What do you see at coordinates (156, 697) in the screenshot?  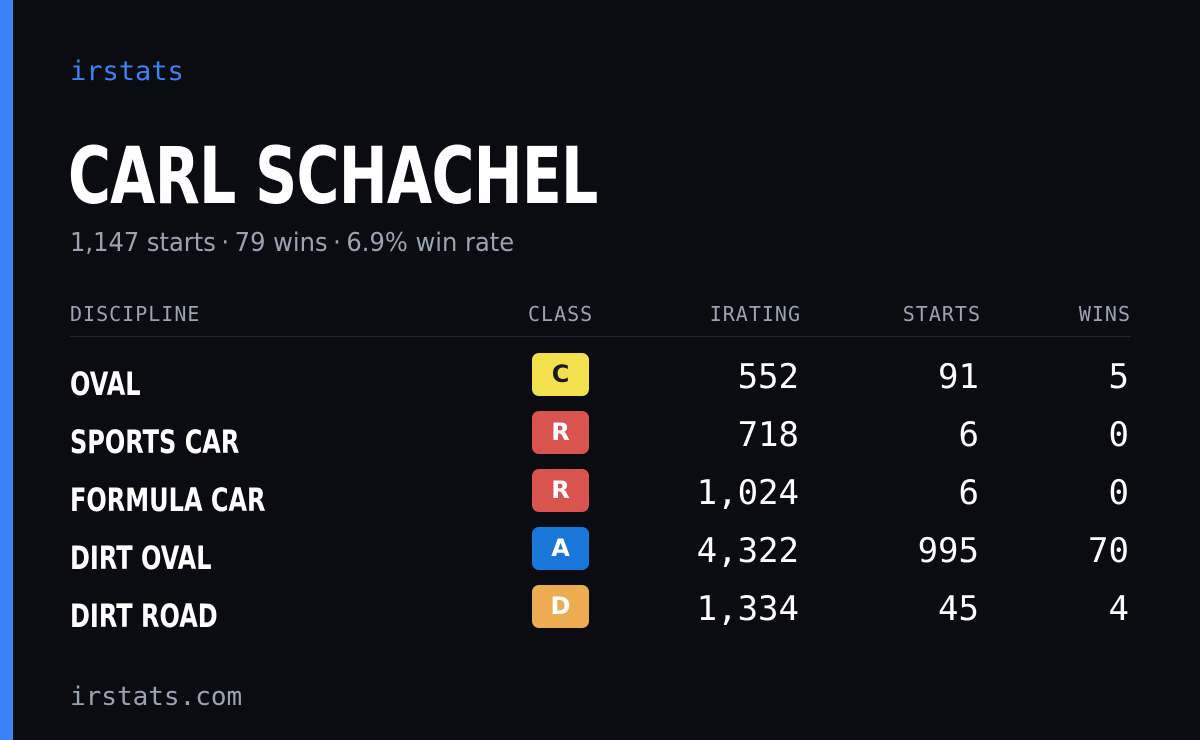 I see `footer-url: irstats.com` at bounding box center [156, 697].